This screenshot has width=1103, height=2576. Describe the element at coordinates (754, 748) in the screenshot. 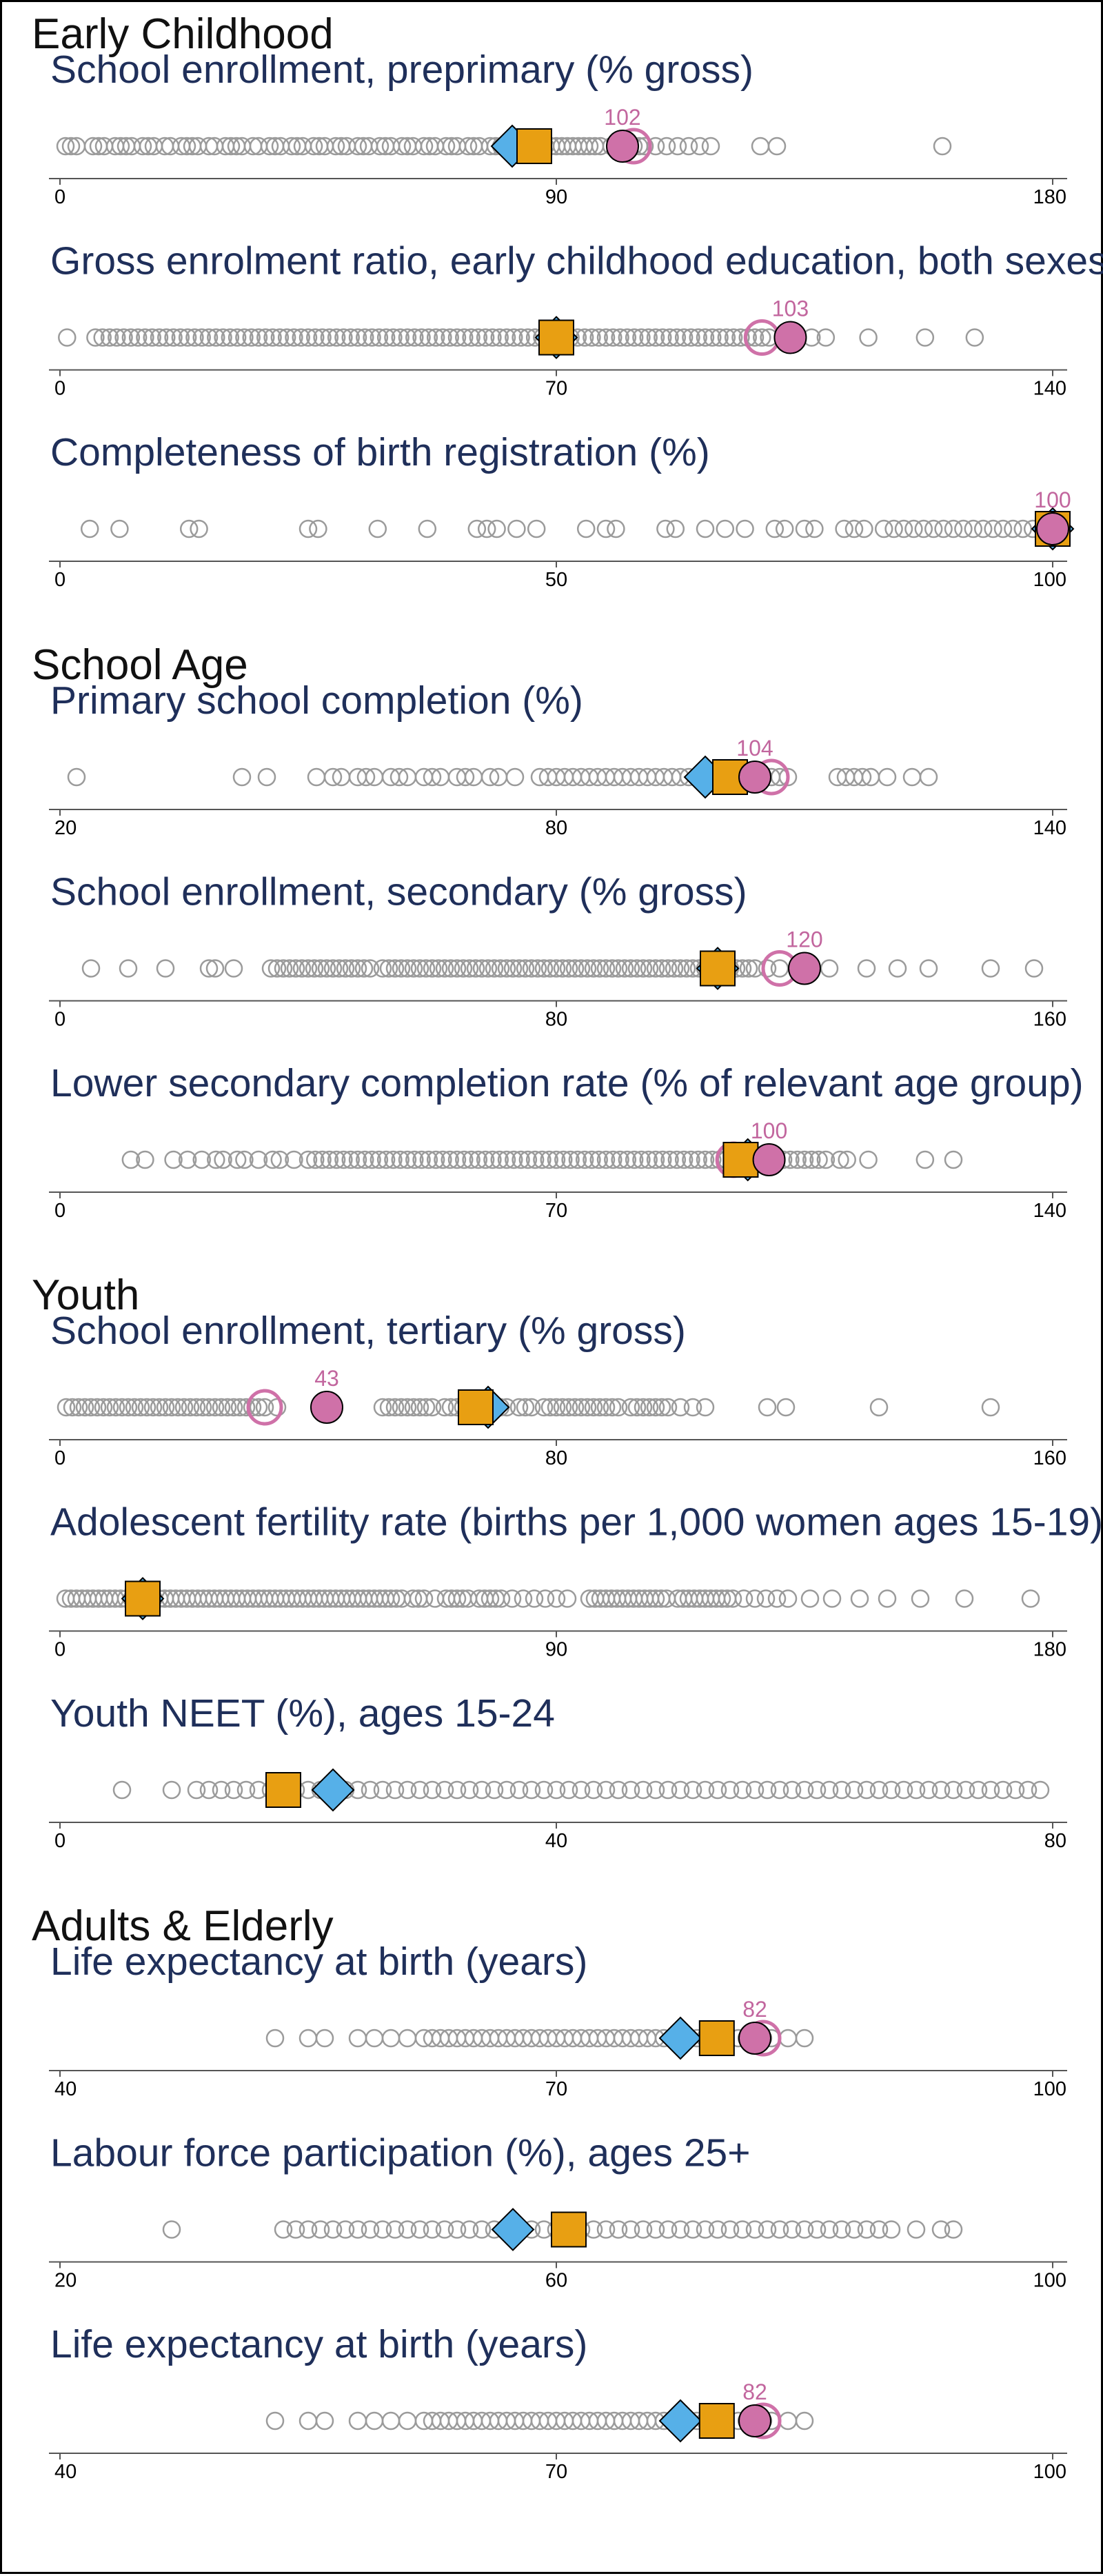

I see `country-value-label: 104` at that location.